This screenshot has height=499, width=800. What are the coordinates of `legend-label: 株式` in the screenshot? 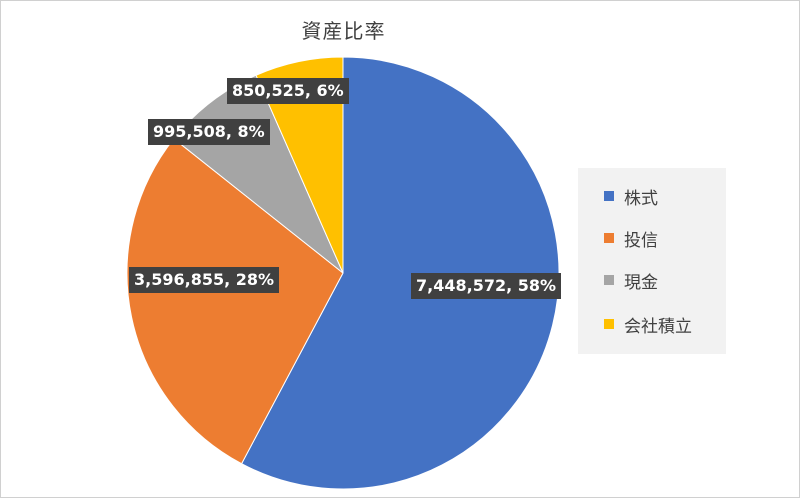 It's located at (641, 198).